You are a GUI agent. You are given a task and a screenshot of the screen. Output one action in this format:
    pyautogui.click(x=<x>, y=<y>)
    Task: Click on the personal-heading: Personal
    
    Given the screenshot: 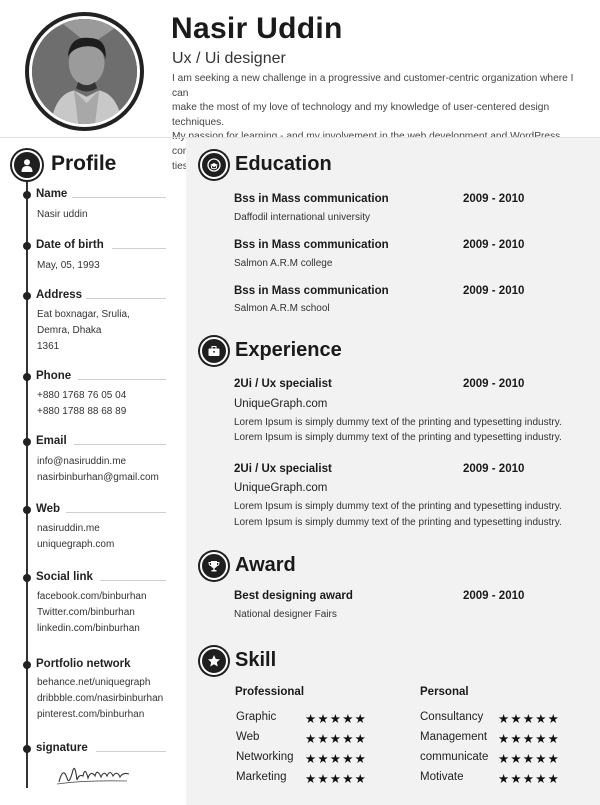 What is the action you would take?
    pyautogui.click(x=444, y=692)
    